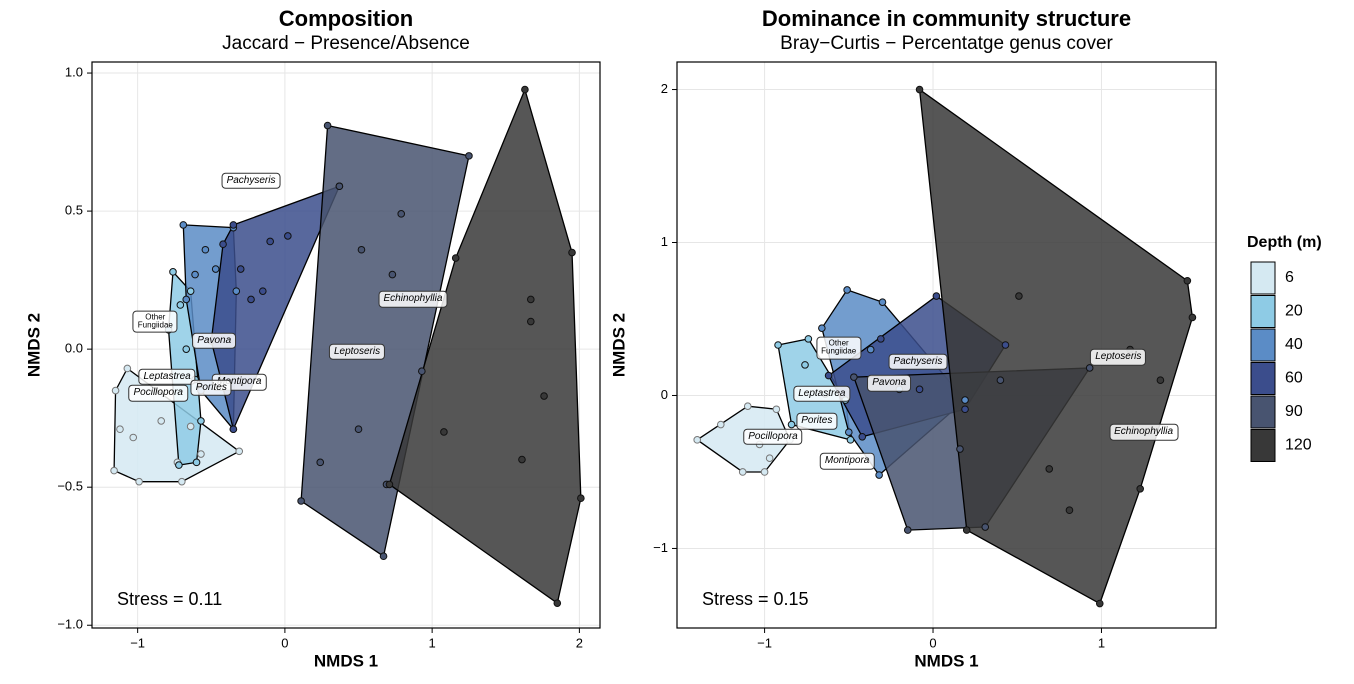  What do you see at coordinates (664, 394) in the screenshot?
I see `y-tick-label: 0` at bounding box center [664, 394].